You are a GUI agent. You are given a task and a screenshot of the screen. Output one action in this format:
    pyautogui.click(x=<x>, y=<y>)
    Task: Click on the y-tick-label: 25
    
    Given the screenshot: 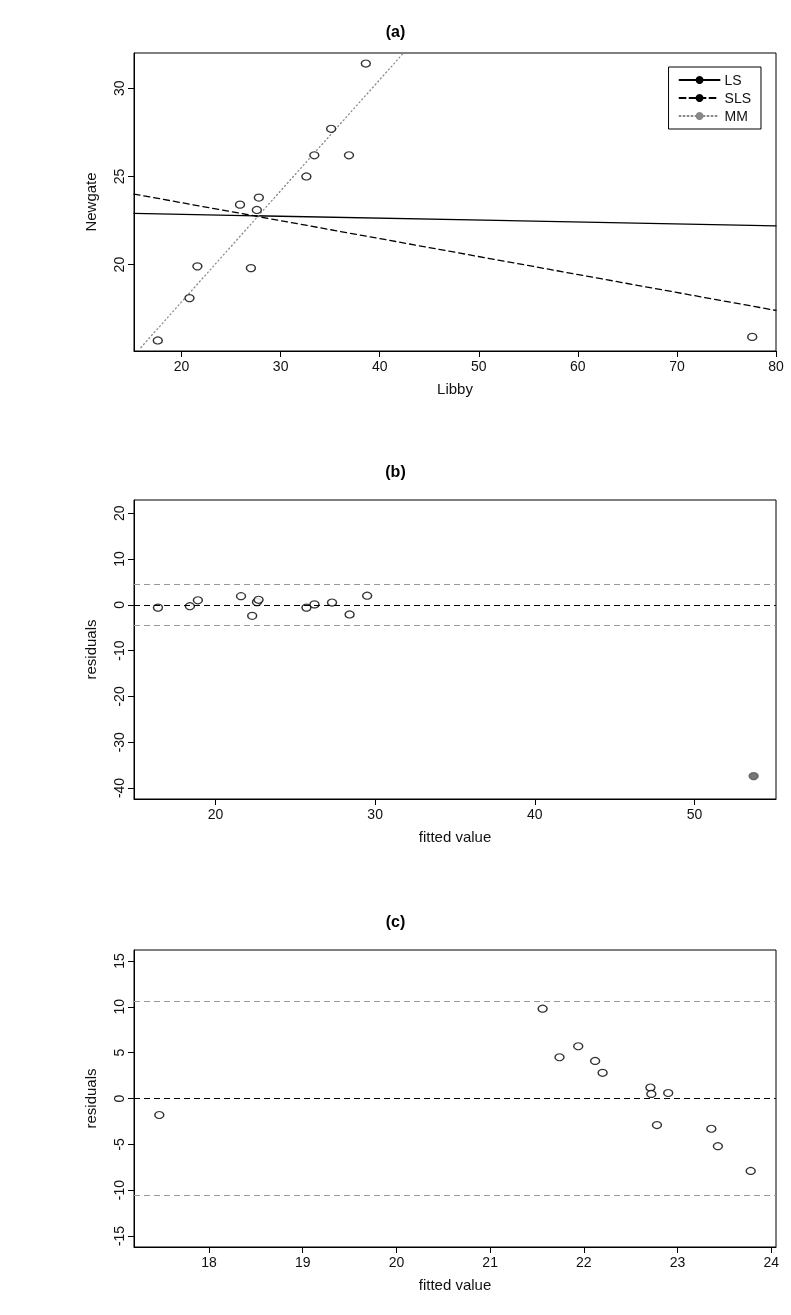 What is the action you would take?
    pyautogui.click(x=119, y=176)
    